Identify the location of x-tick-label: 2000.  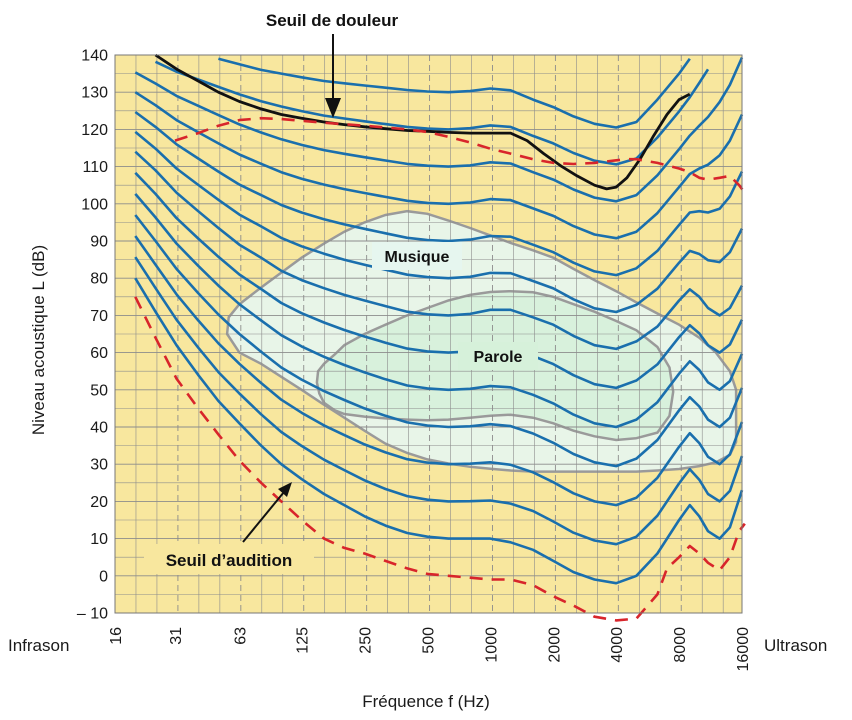
(554, 645).